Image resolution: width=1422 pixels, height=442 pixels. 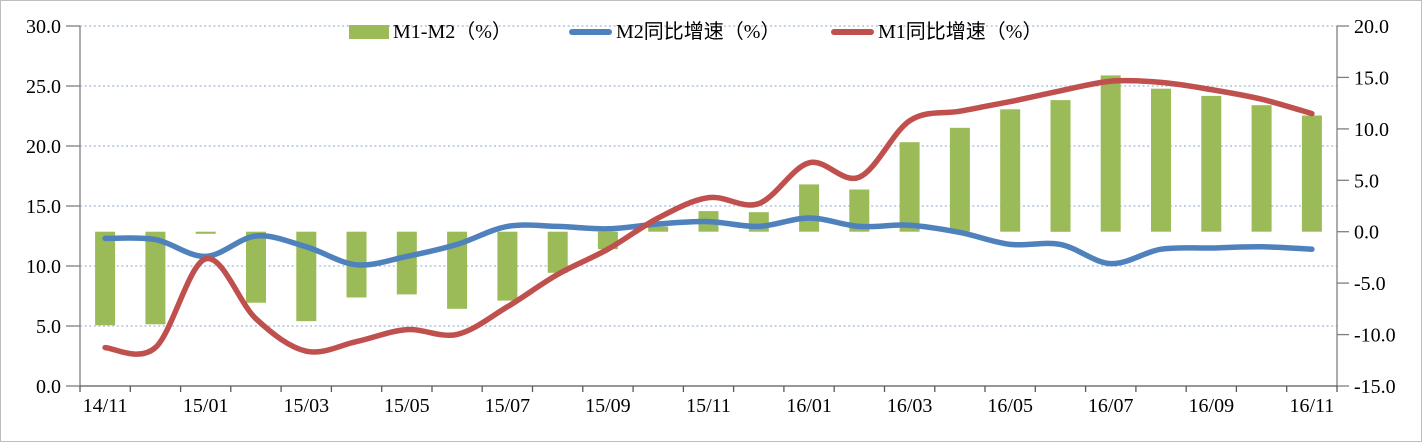 What do you see at coordinates (1371, 27) in the screenshot?
I see `y-axis-label-right: 20.0` at bounding box center [1371, 27].